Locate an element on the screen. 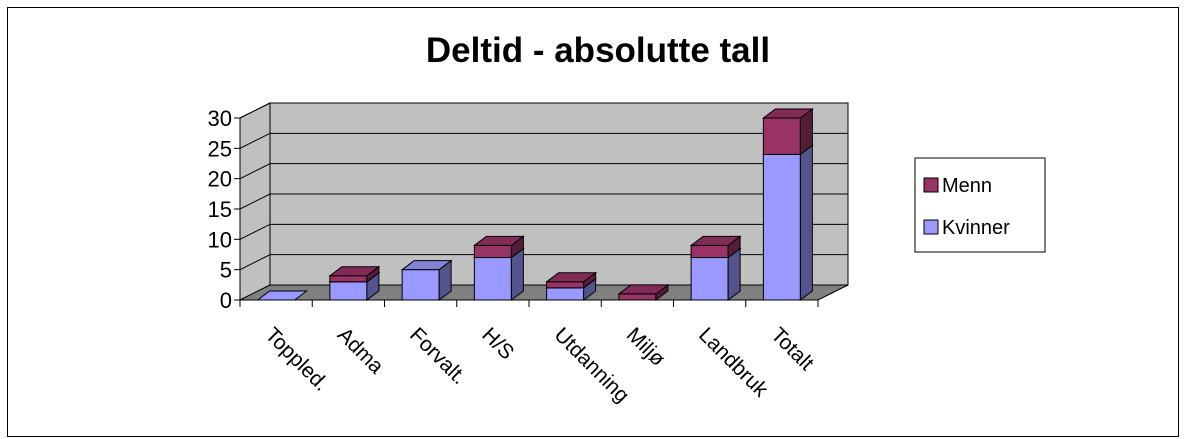 The height and width of the screenshot is (439, 1187). chart-title: Deltid - absolutte tall is located at coordinates (598, 50).